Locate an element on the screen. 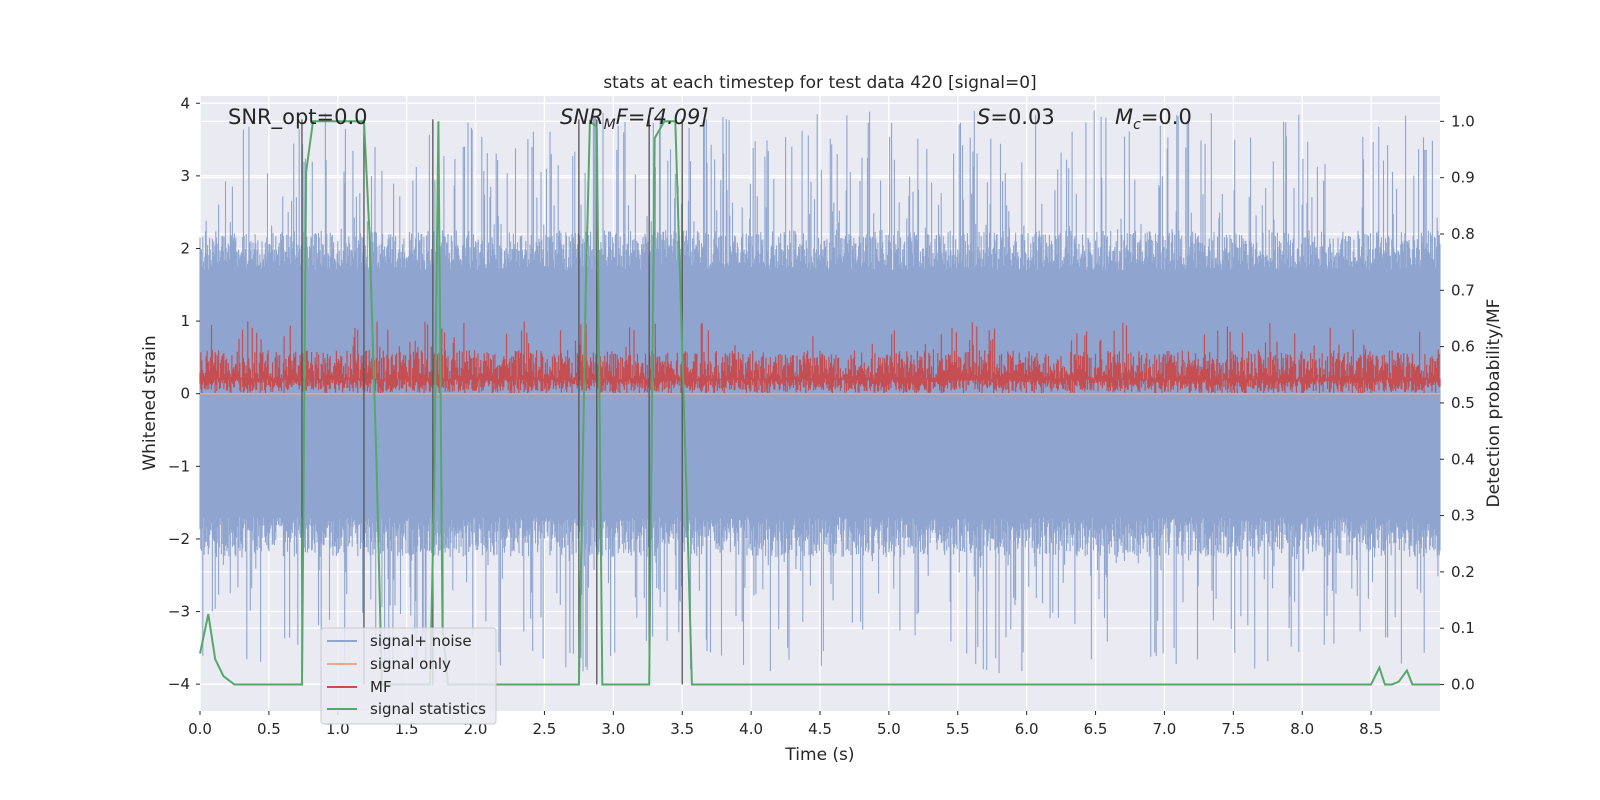 This screenshot has width=1600, height=800. y-right-tick-label-2: 0.2 is located at coordinates (1463, 572).